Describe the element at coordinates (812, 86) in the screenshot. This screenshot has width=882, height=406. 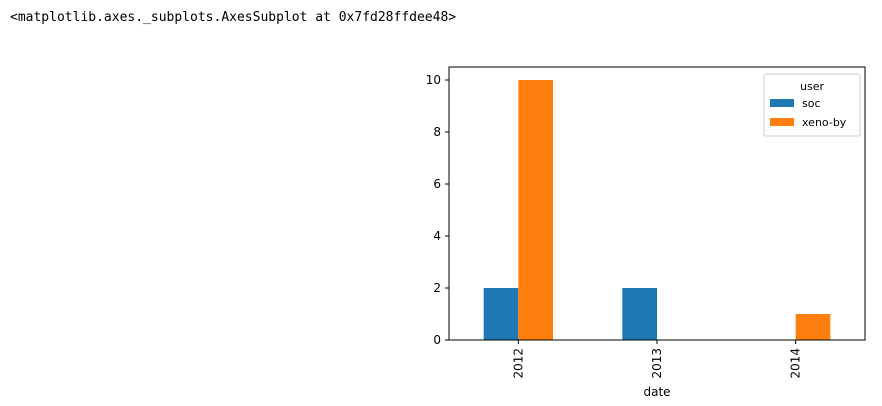
I see `legend-title: user` at that location.